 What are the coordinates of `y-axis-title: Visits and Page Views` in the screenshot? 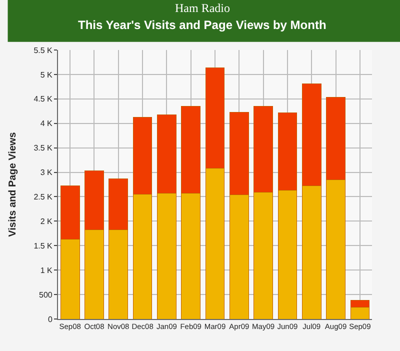 It's located at (13, 184).